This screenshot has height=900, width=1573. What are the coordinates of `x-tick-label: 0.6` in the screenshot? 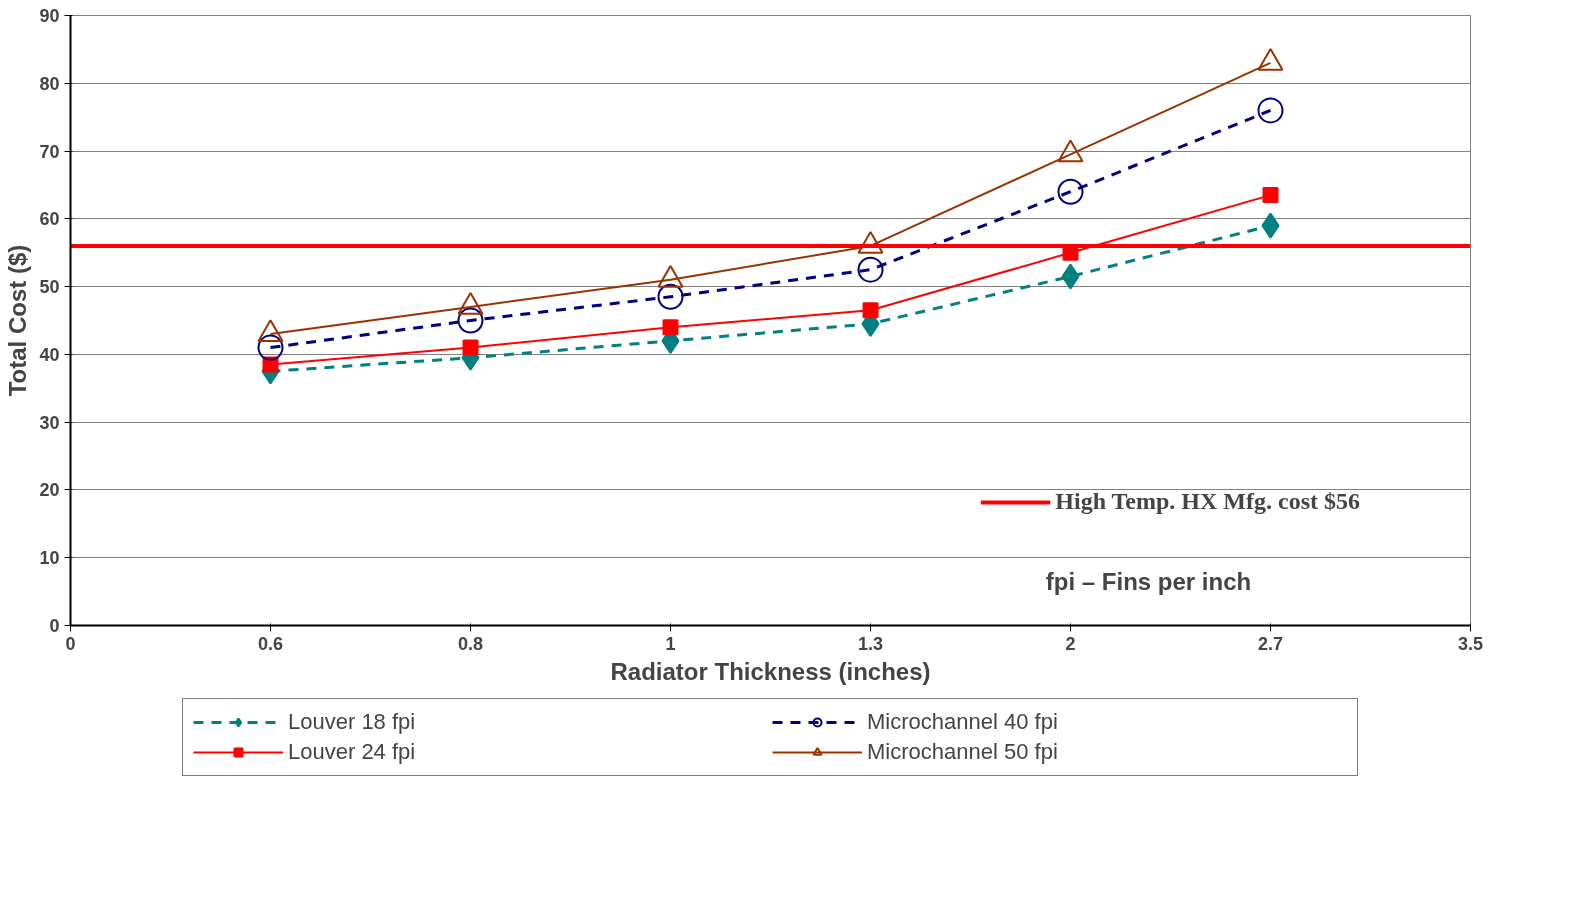 It's located at (270, 643).